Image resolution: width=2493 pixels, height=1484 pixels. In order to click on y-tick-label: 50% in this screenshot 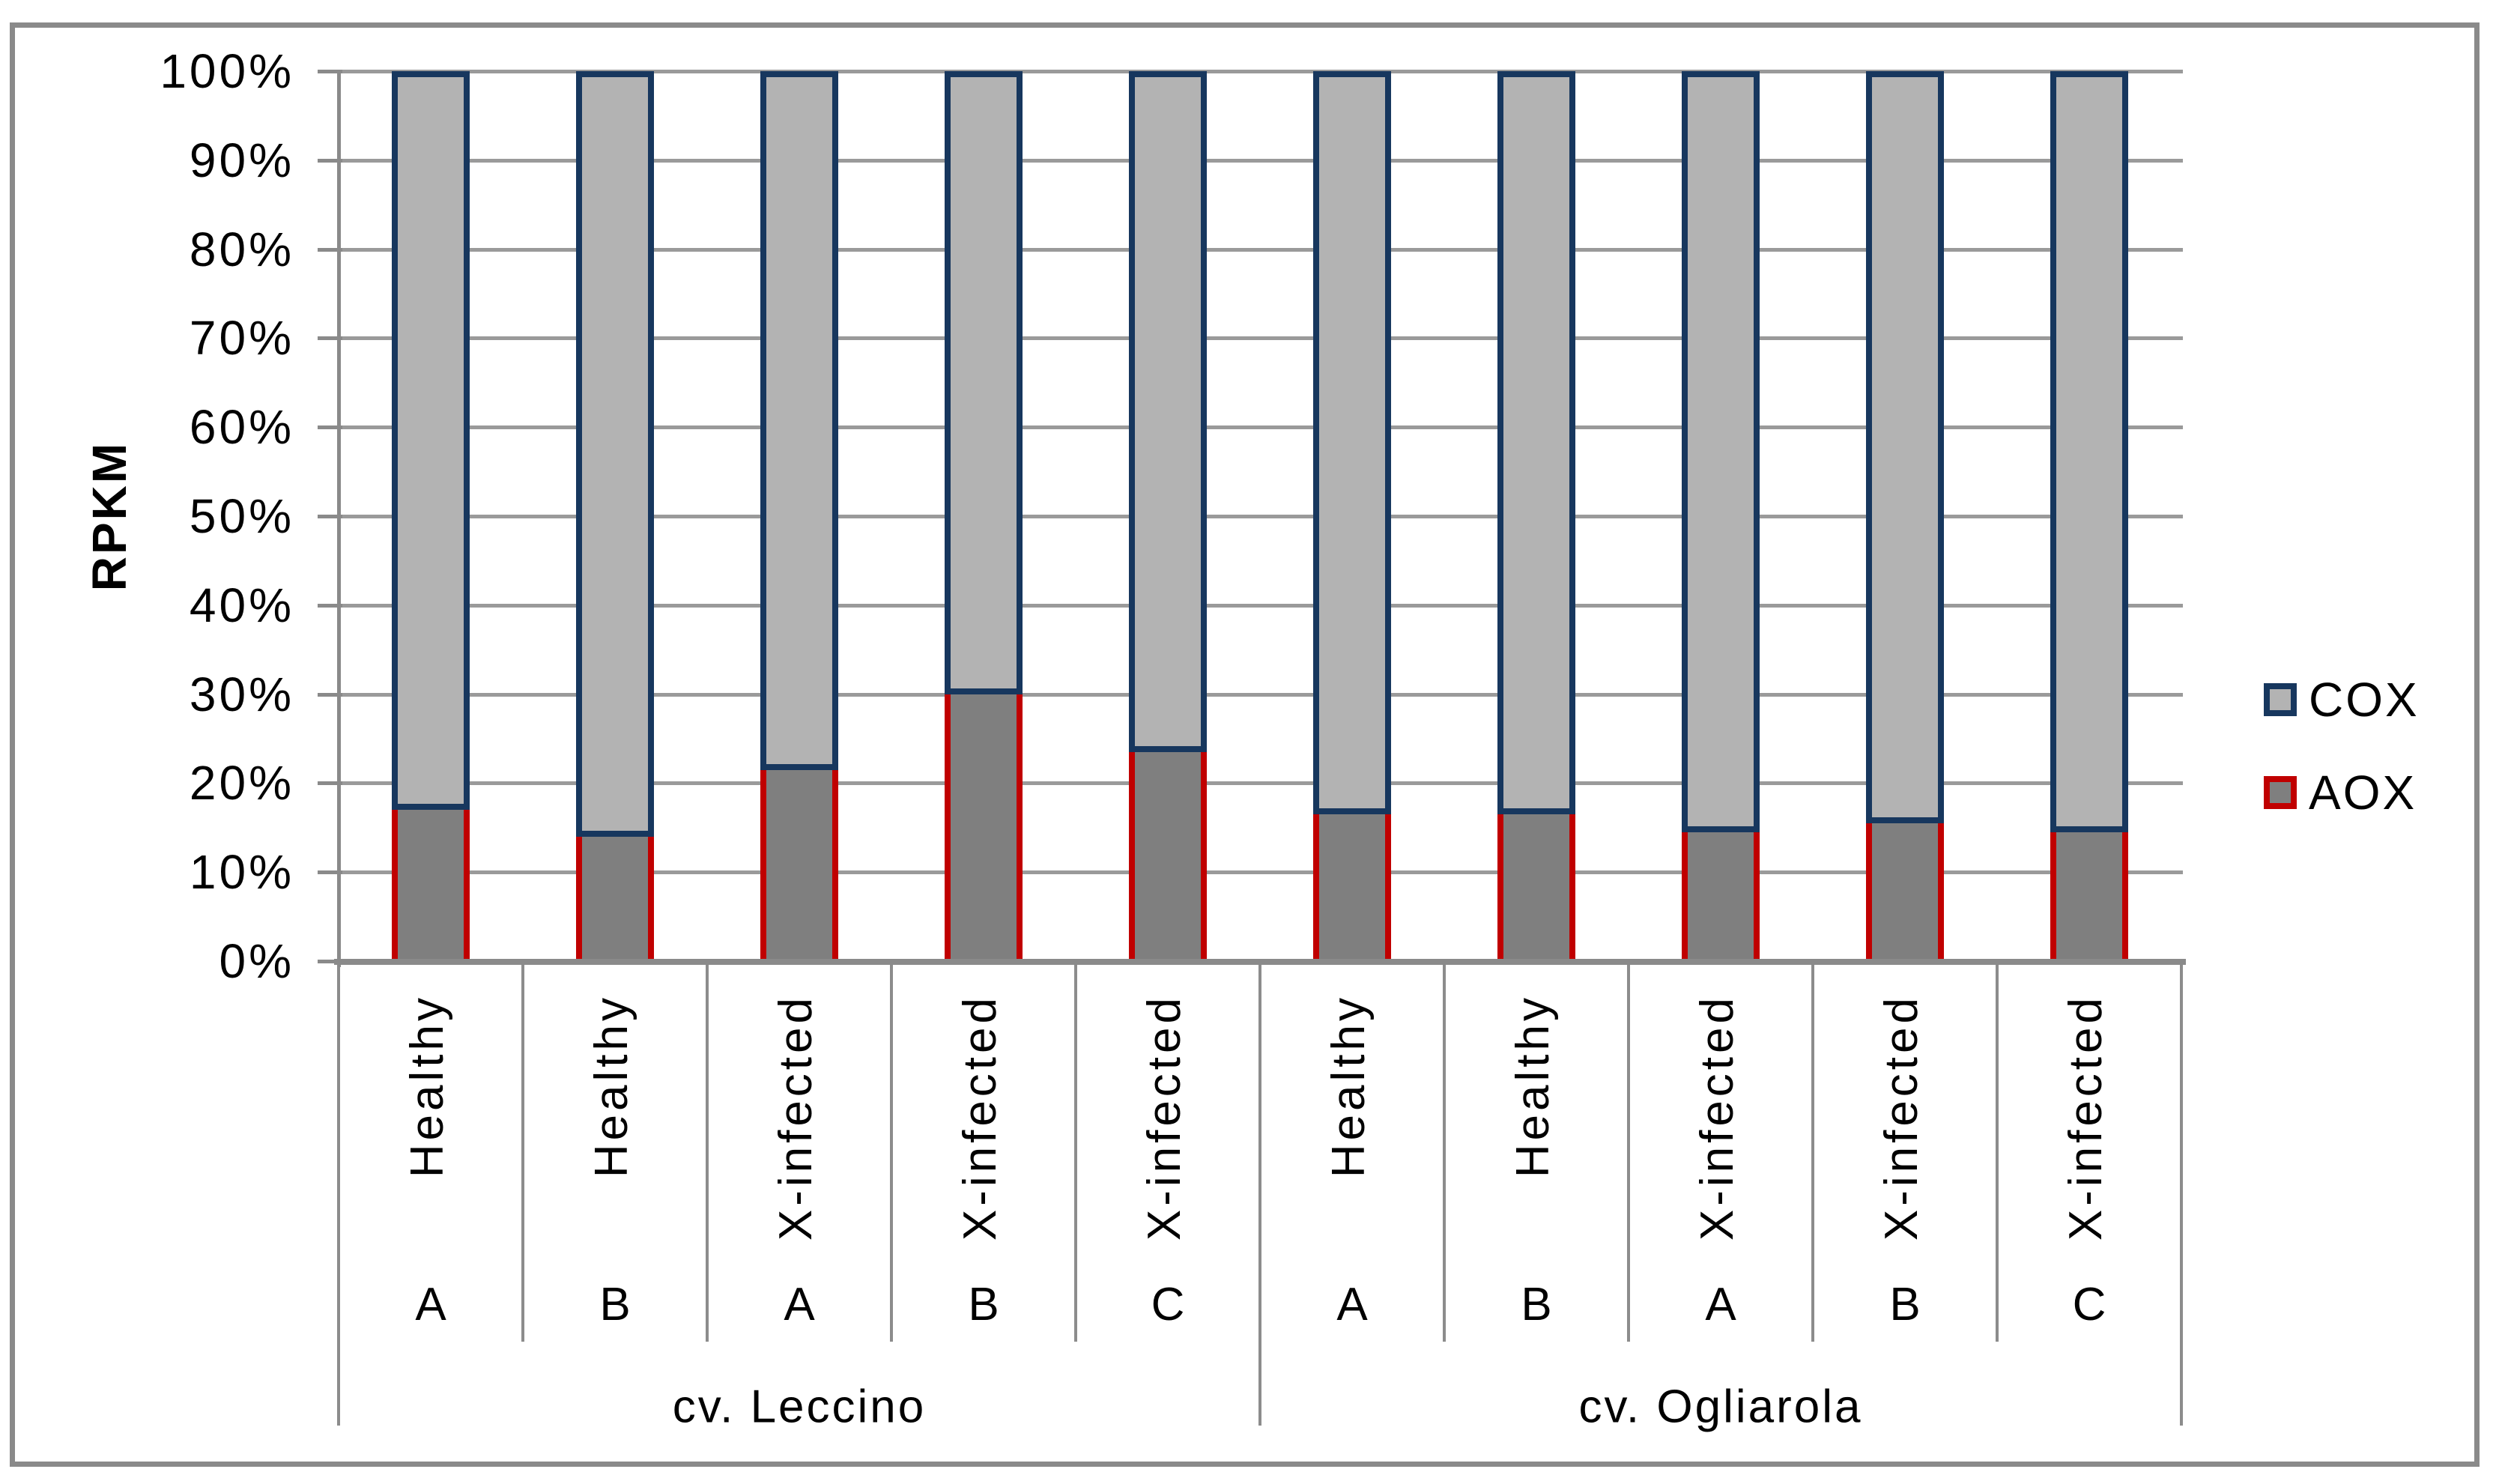, I will do `click(241, 516)`.